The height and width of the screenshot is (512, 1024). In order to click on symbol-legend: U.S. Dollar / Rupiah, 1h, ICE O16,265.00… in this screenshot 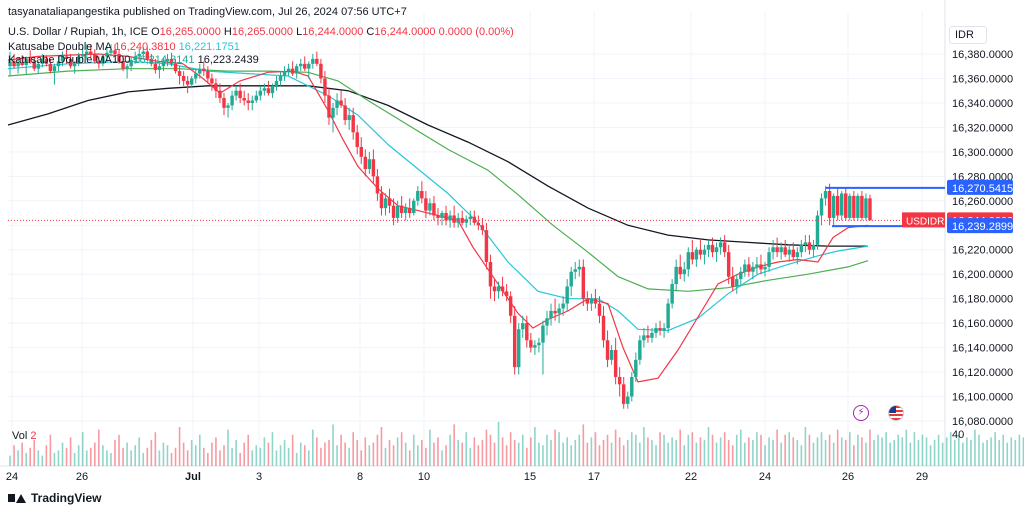, I will do `click(261, 32)`.